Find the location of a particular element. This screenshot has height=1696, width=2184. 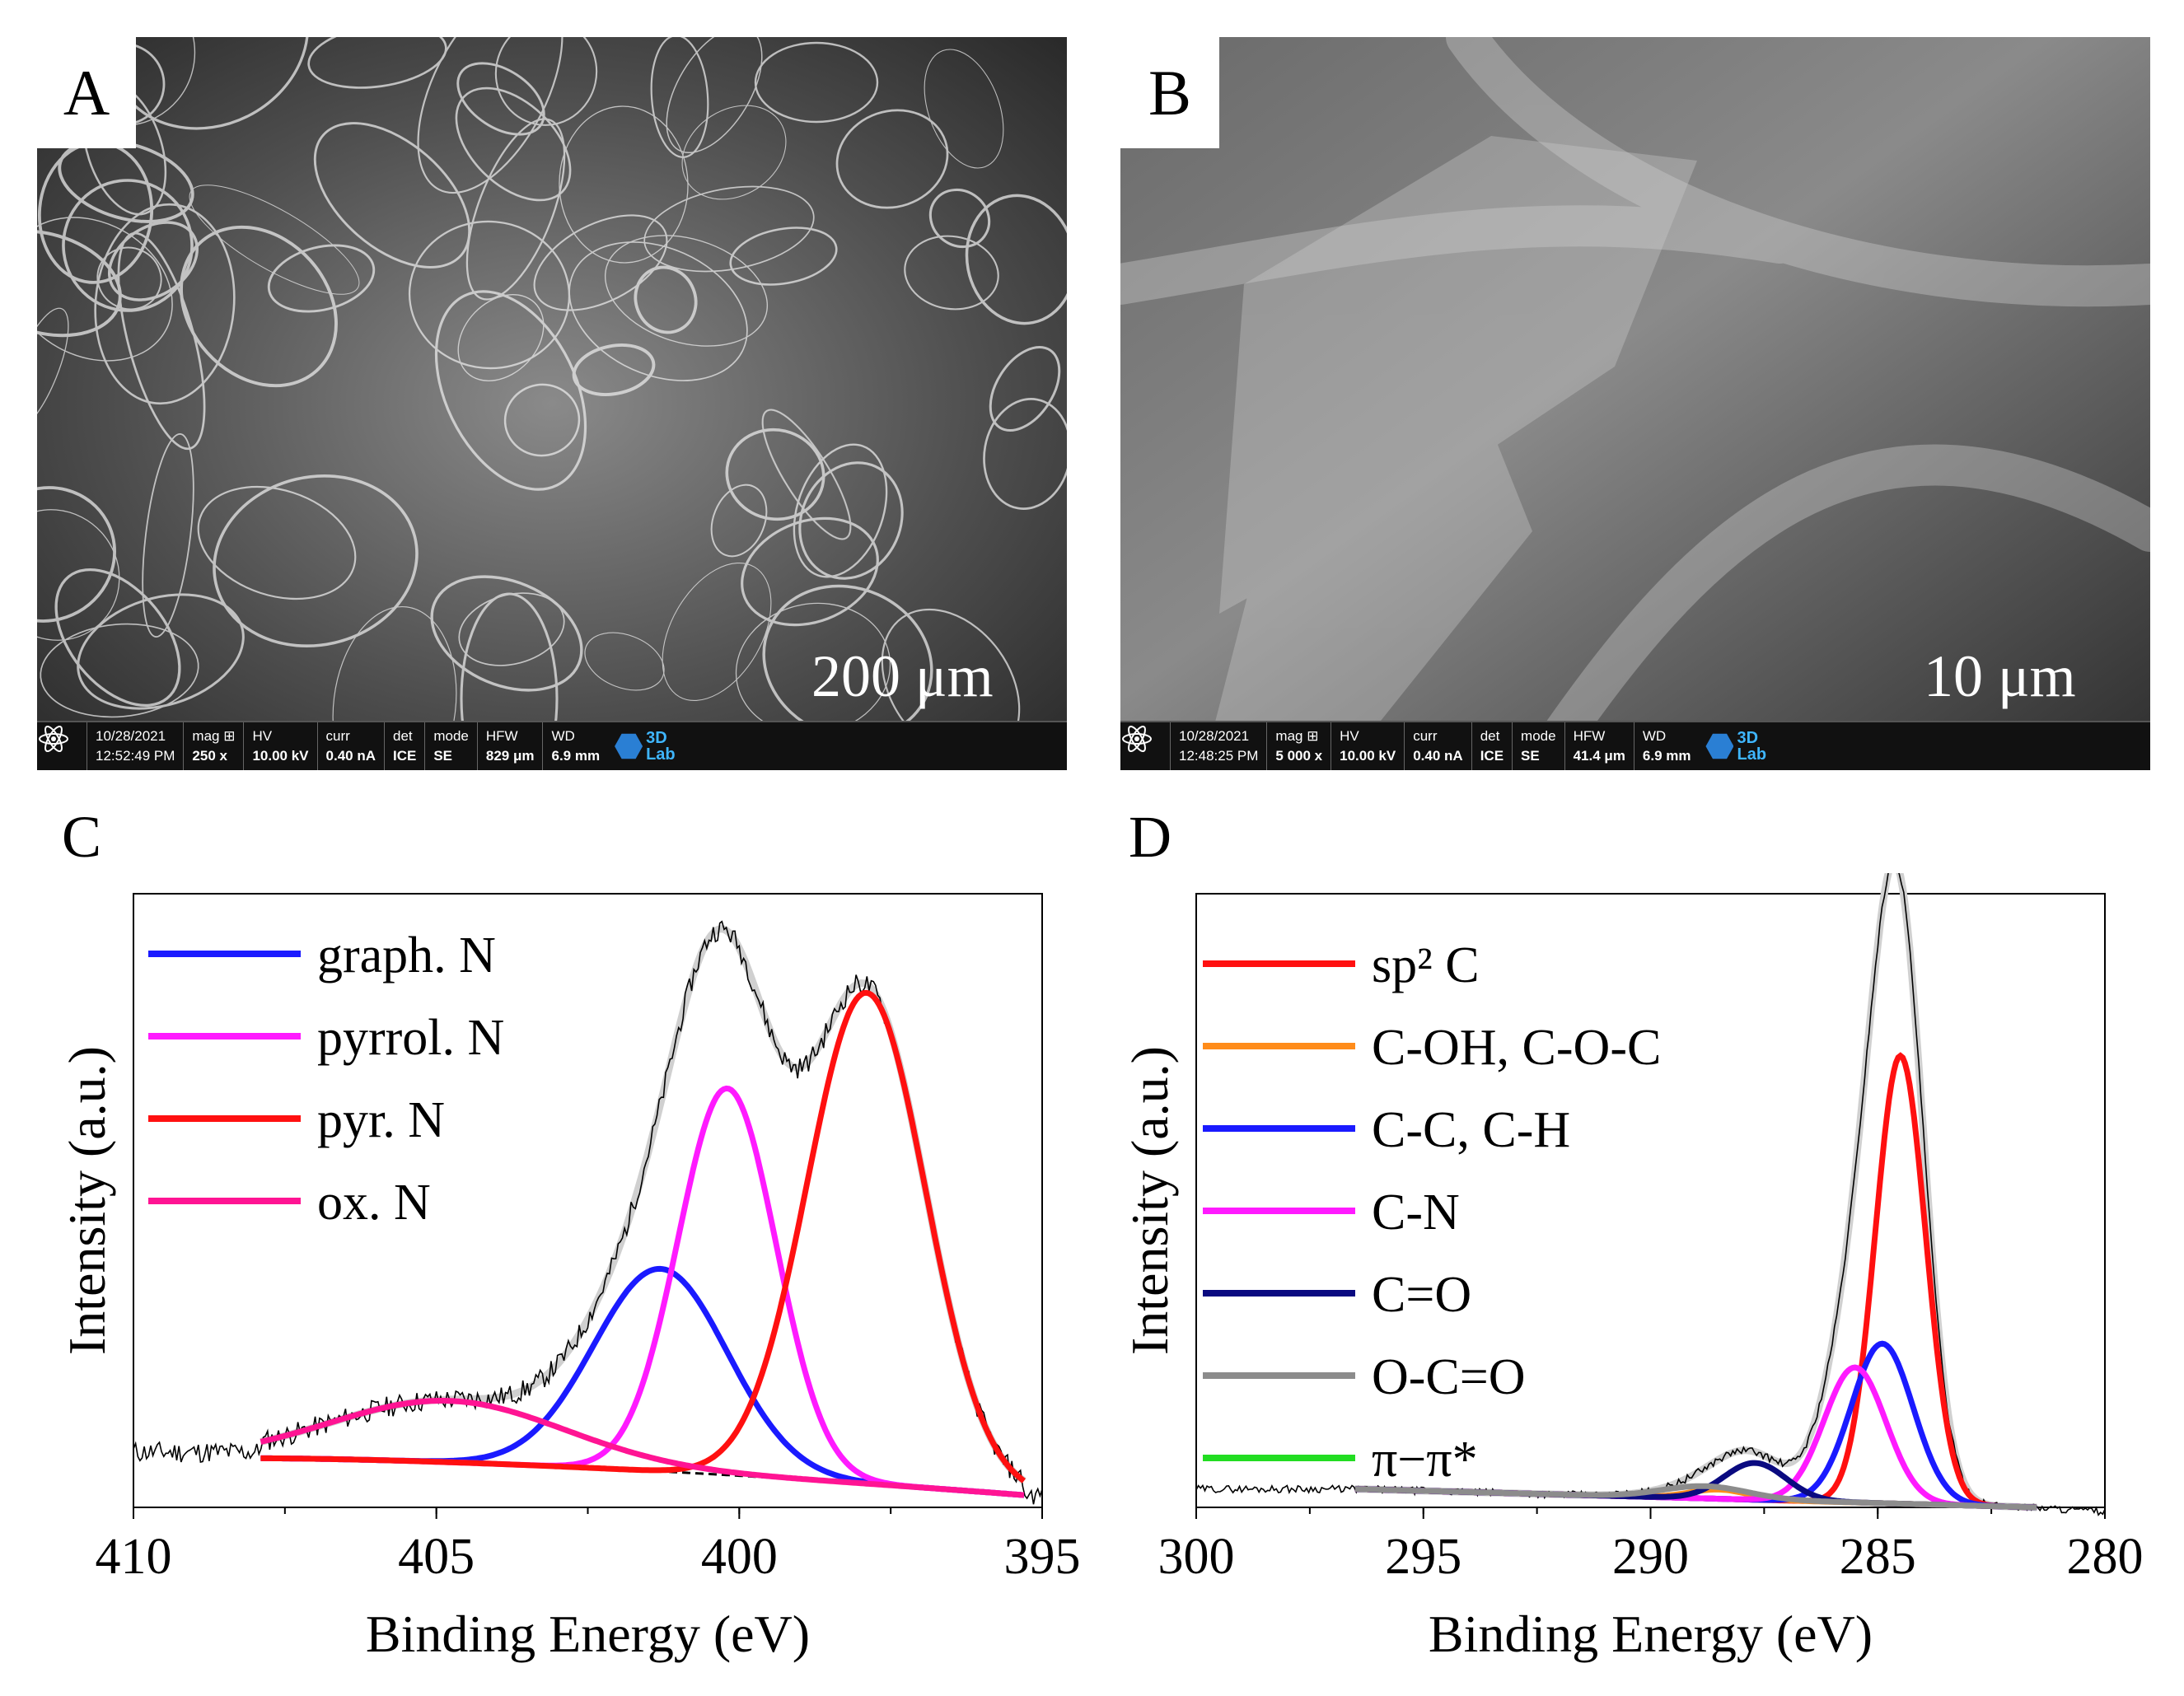

x-tick-label: 405 is located at coordinates (436, 1557).